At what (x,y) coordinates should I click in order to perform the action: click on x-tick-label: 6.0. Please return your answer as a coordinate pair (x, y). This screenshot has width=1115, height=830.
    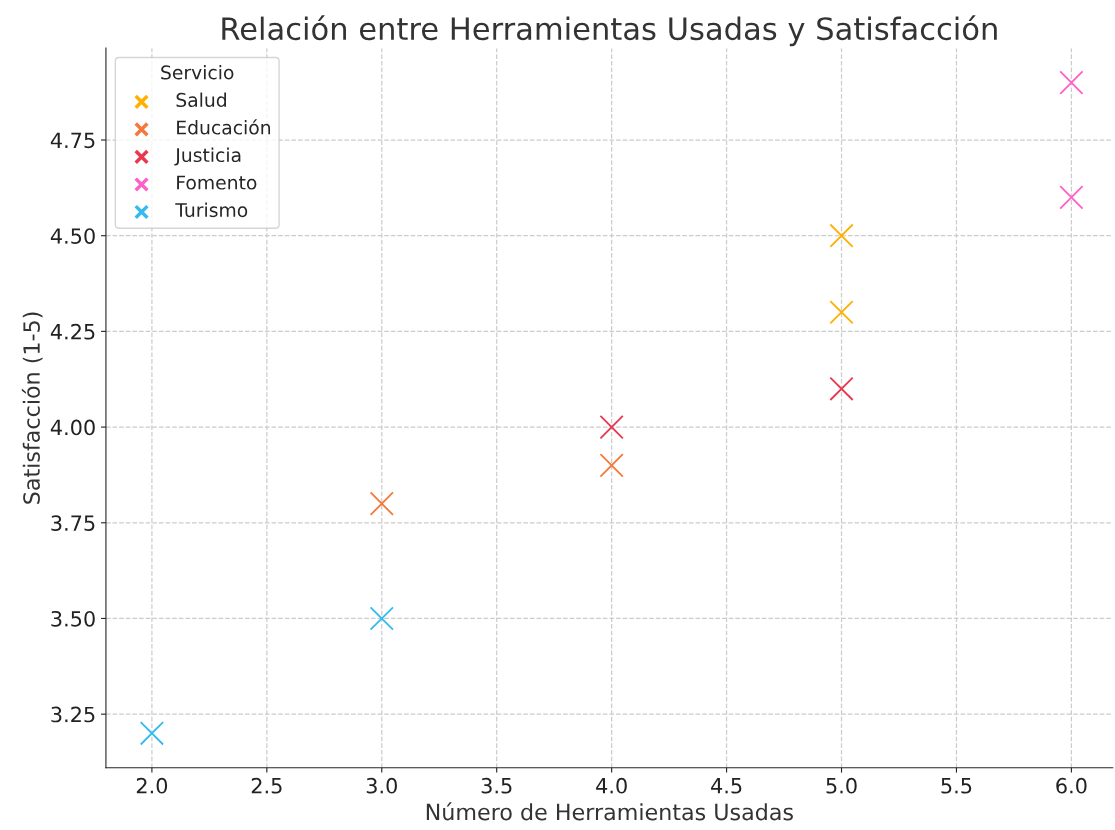
    Looking at the image, I should click on (1071, 785).